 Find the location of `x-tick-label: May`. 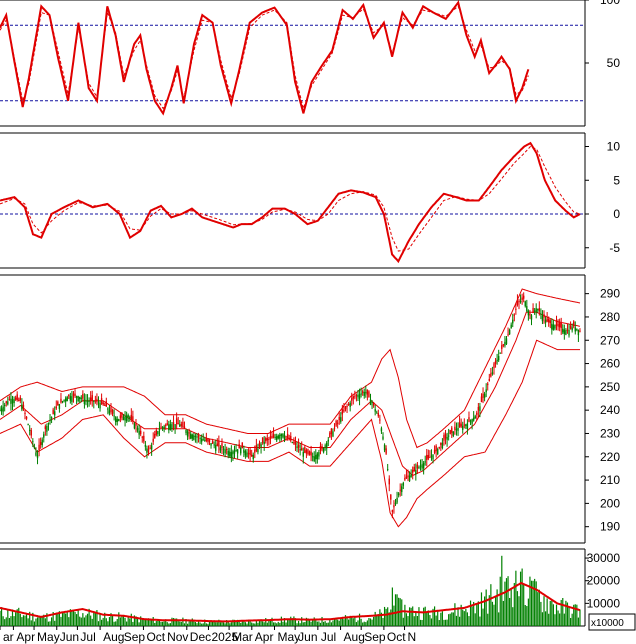

x-tick-label: May is located at coordinates (289, 637).